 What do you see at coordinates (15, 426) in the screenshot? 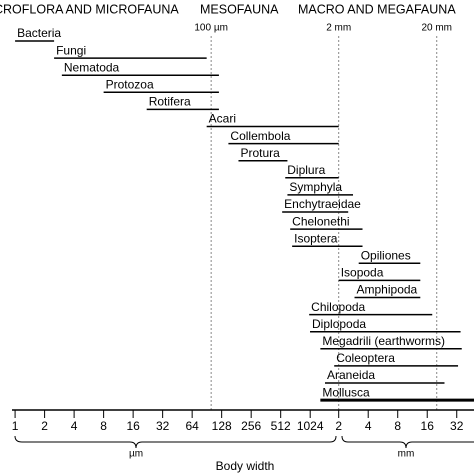
I see `x-tick-label: 1` at bounding box center [15, 426].